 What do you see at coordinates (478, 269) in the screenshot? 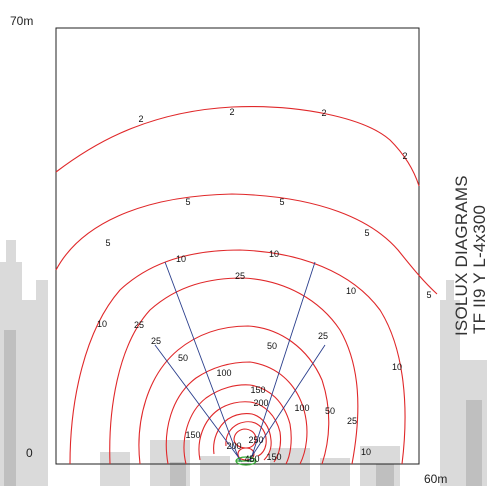
I see `side-title-line2: TF II9 Y L-4x300` at bounding box center [478, 269].